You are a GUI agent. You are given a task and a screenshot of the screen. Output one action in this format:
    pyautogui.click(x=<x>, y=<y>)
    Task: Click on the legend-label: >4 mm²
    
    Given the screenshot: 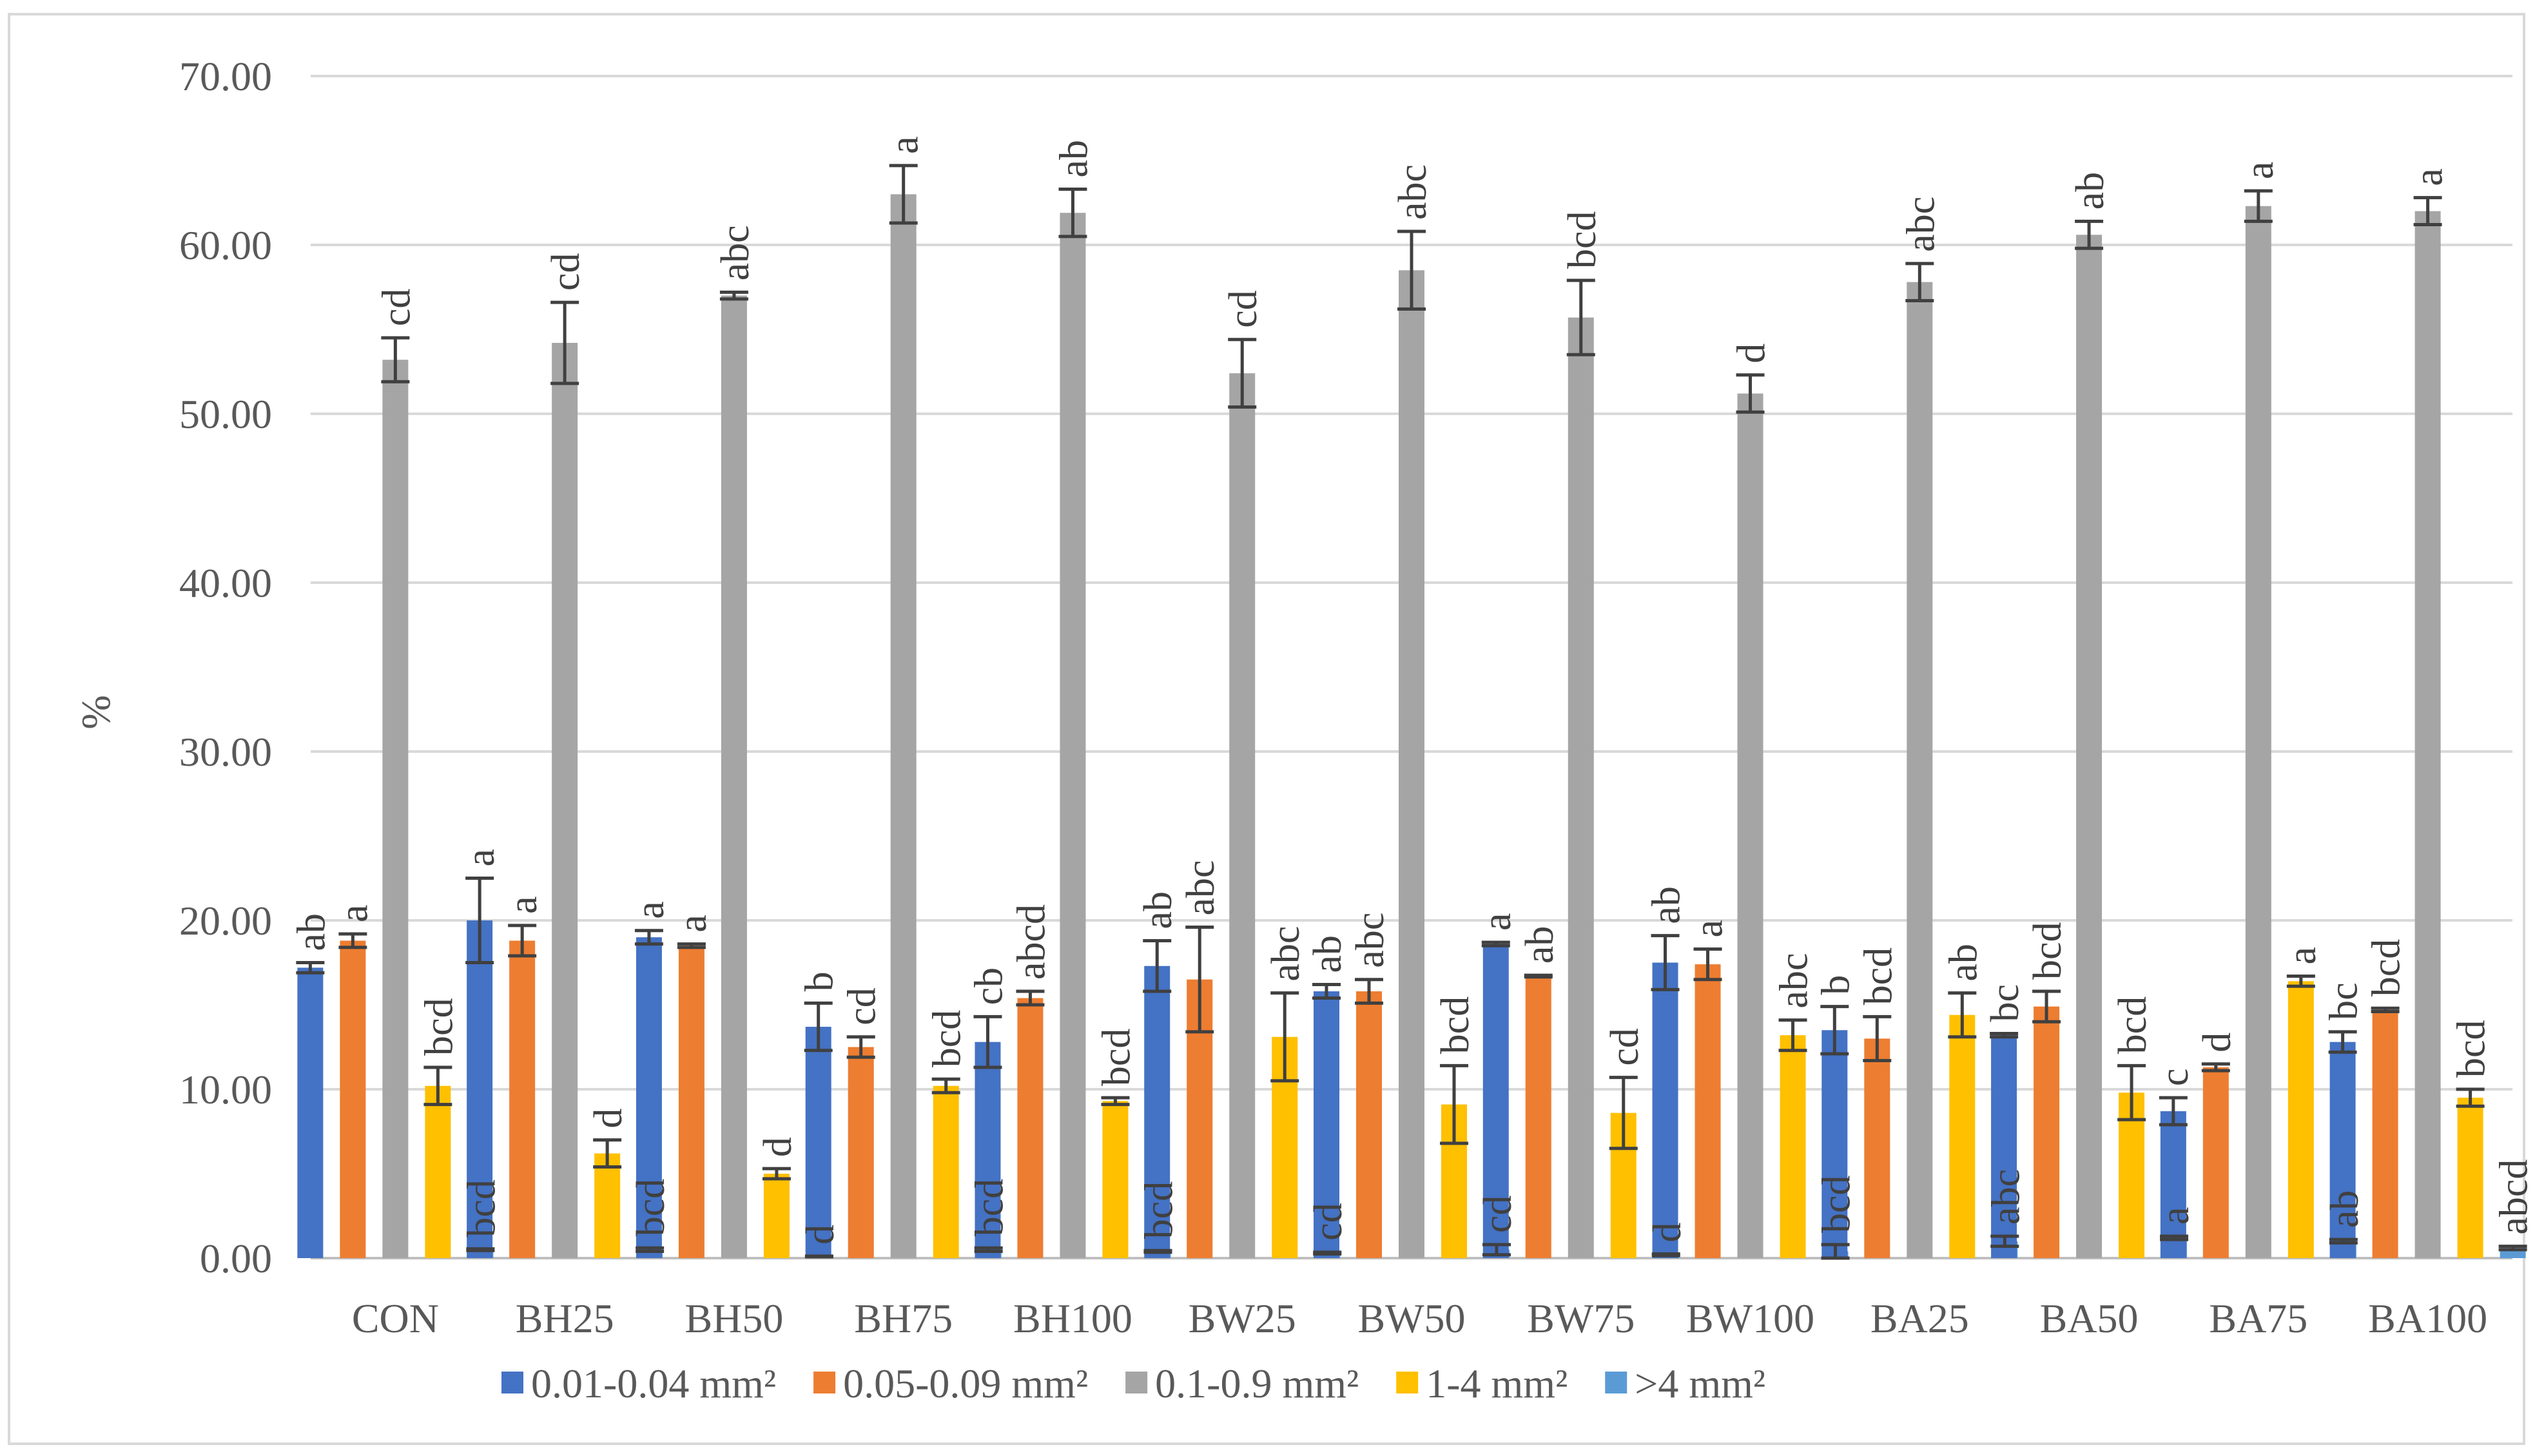 What is the action you would take?
    pyautogui.click(x=1700, y=1383)
    